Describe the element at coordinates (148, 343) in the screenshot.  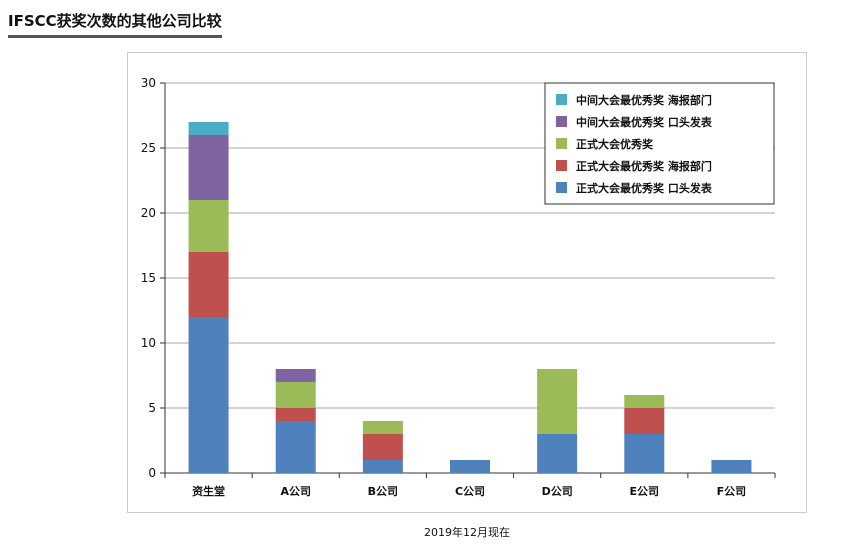
I see `y-tick-label: 10` at that location.